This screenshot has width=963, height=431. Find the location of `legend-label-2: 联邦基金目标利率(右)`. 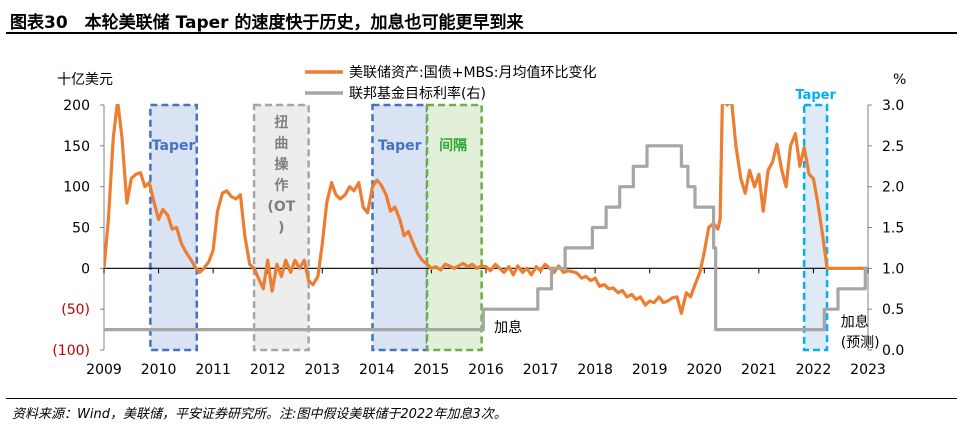

legend-label-2: 联邦基金目标利率(右) is located at coordinates (417, 93).